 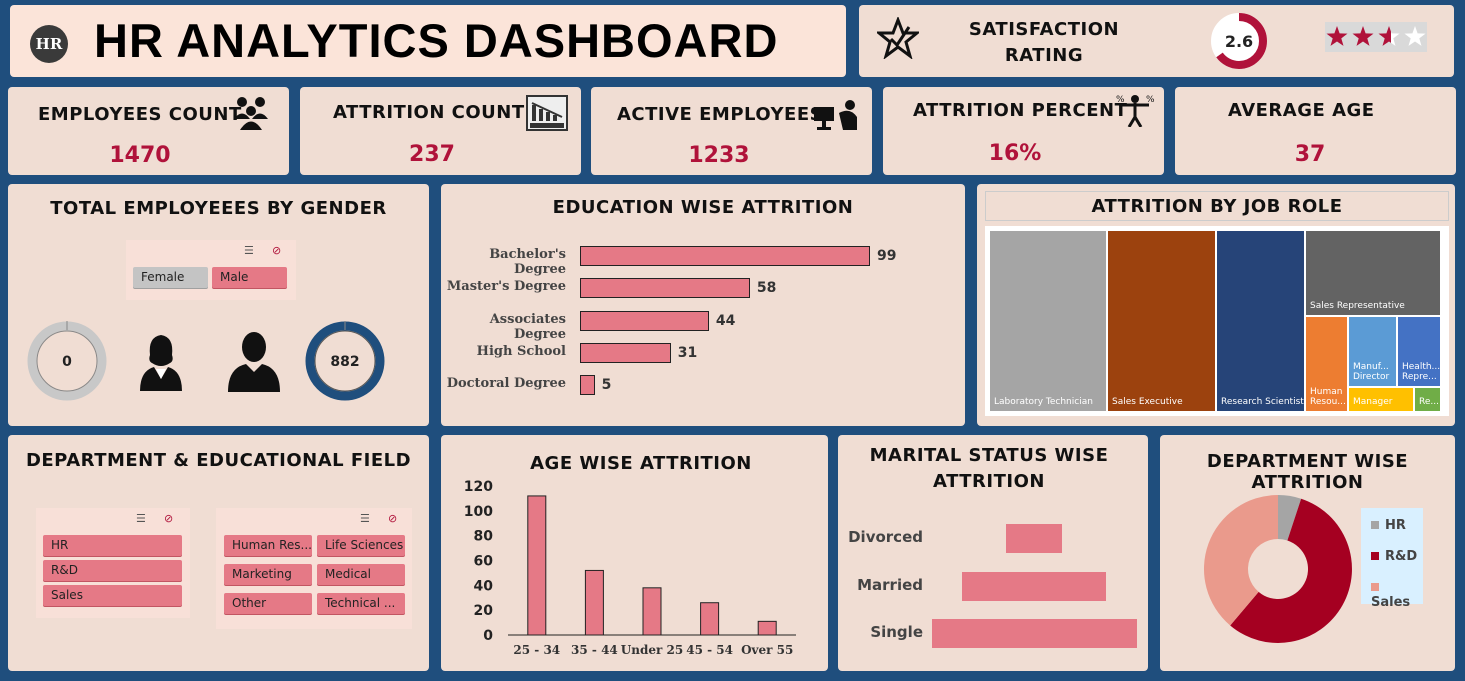 I want to click on bar-value-label: 5, so click(x=606, y=385).